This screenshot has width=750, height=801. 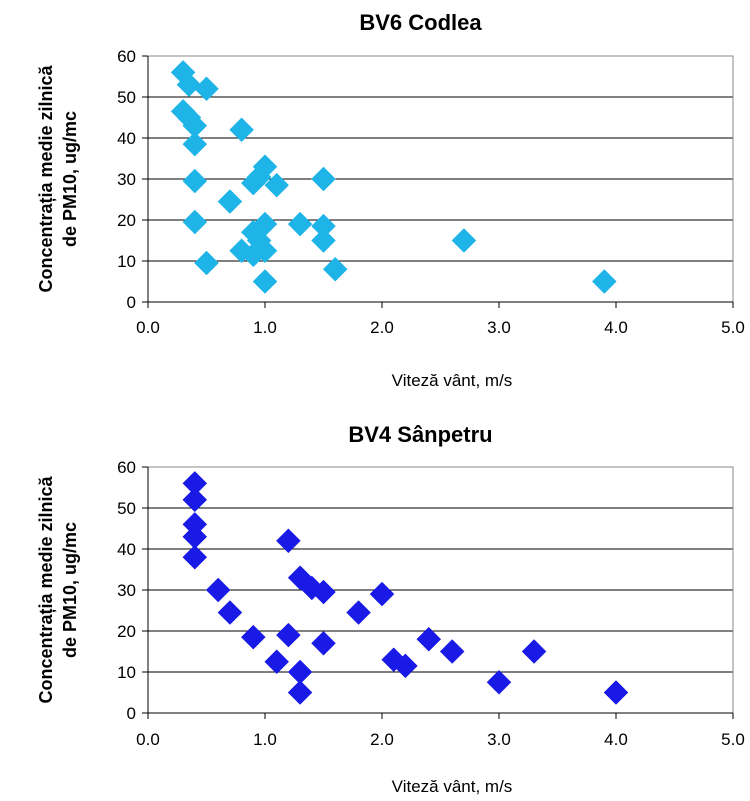 What do you see at coordinates (420, 22) in the screenshot?
I see `chart-title: BV6 Codlea` at bounding box center [420, 22].